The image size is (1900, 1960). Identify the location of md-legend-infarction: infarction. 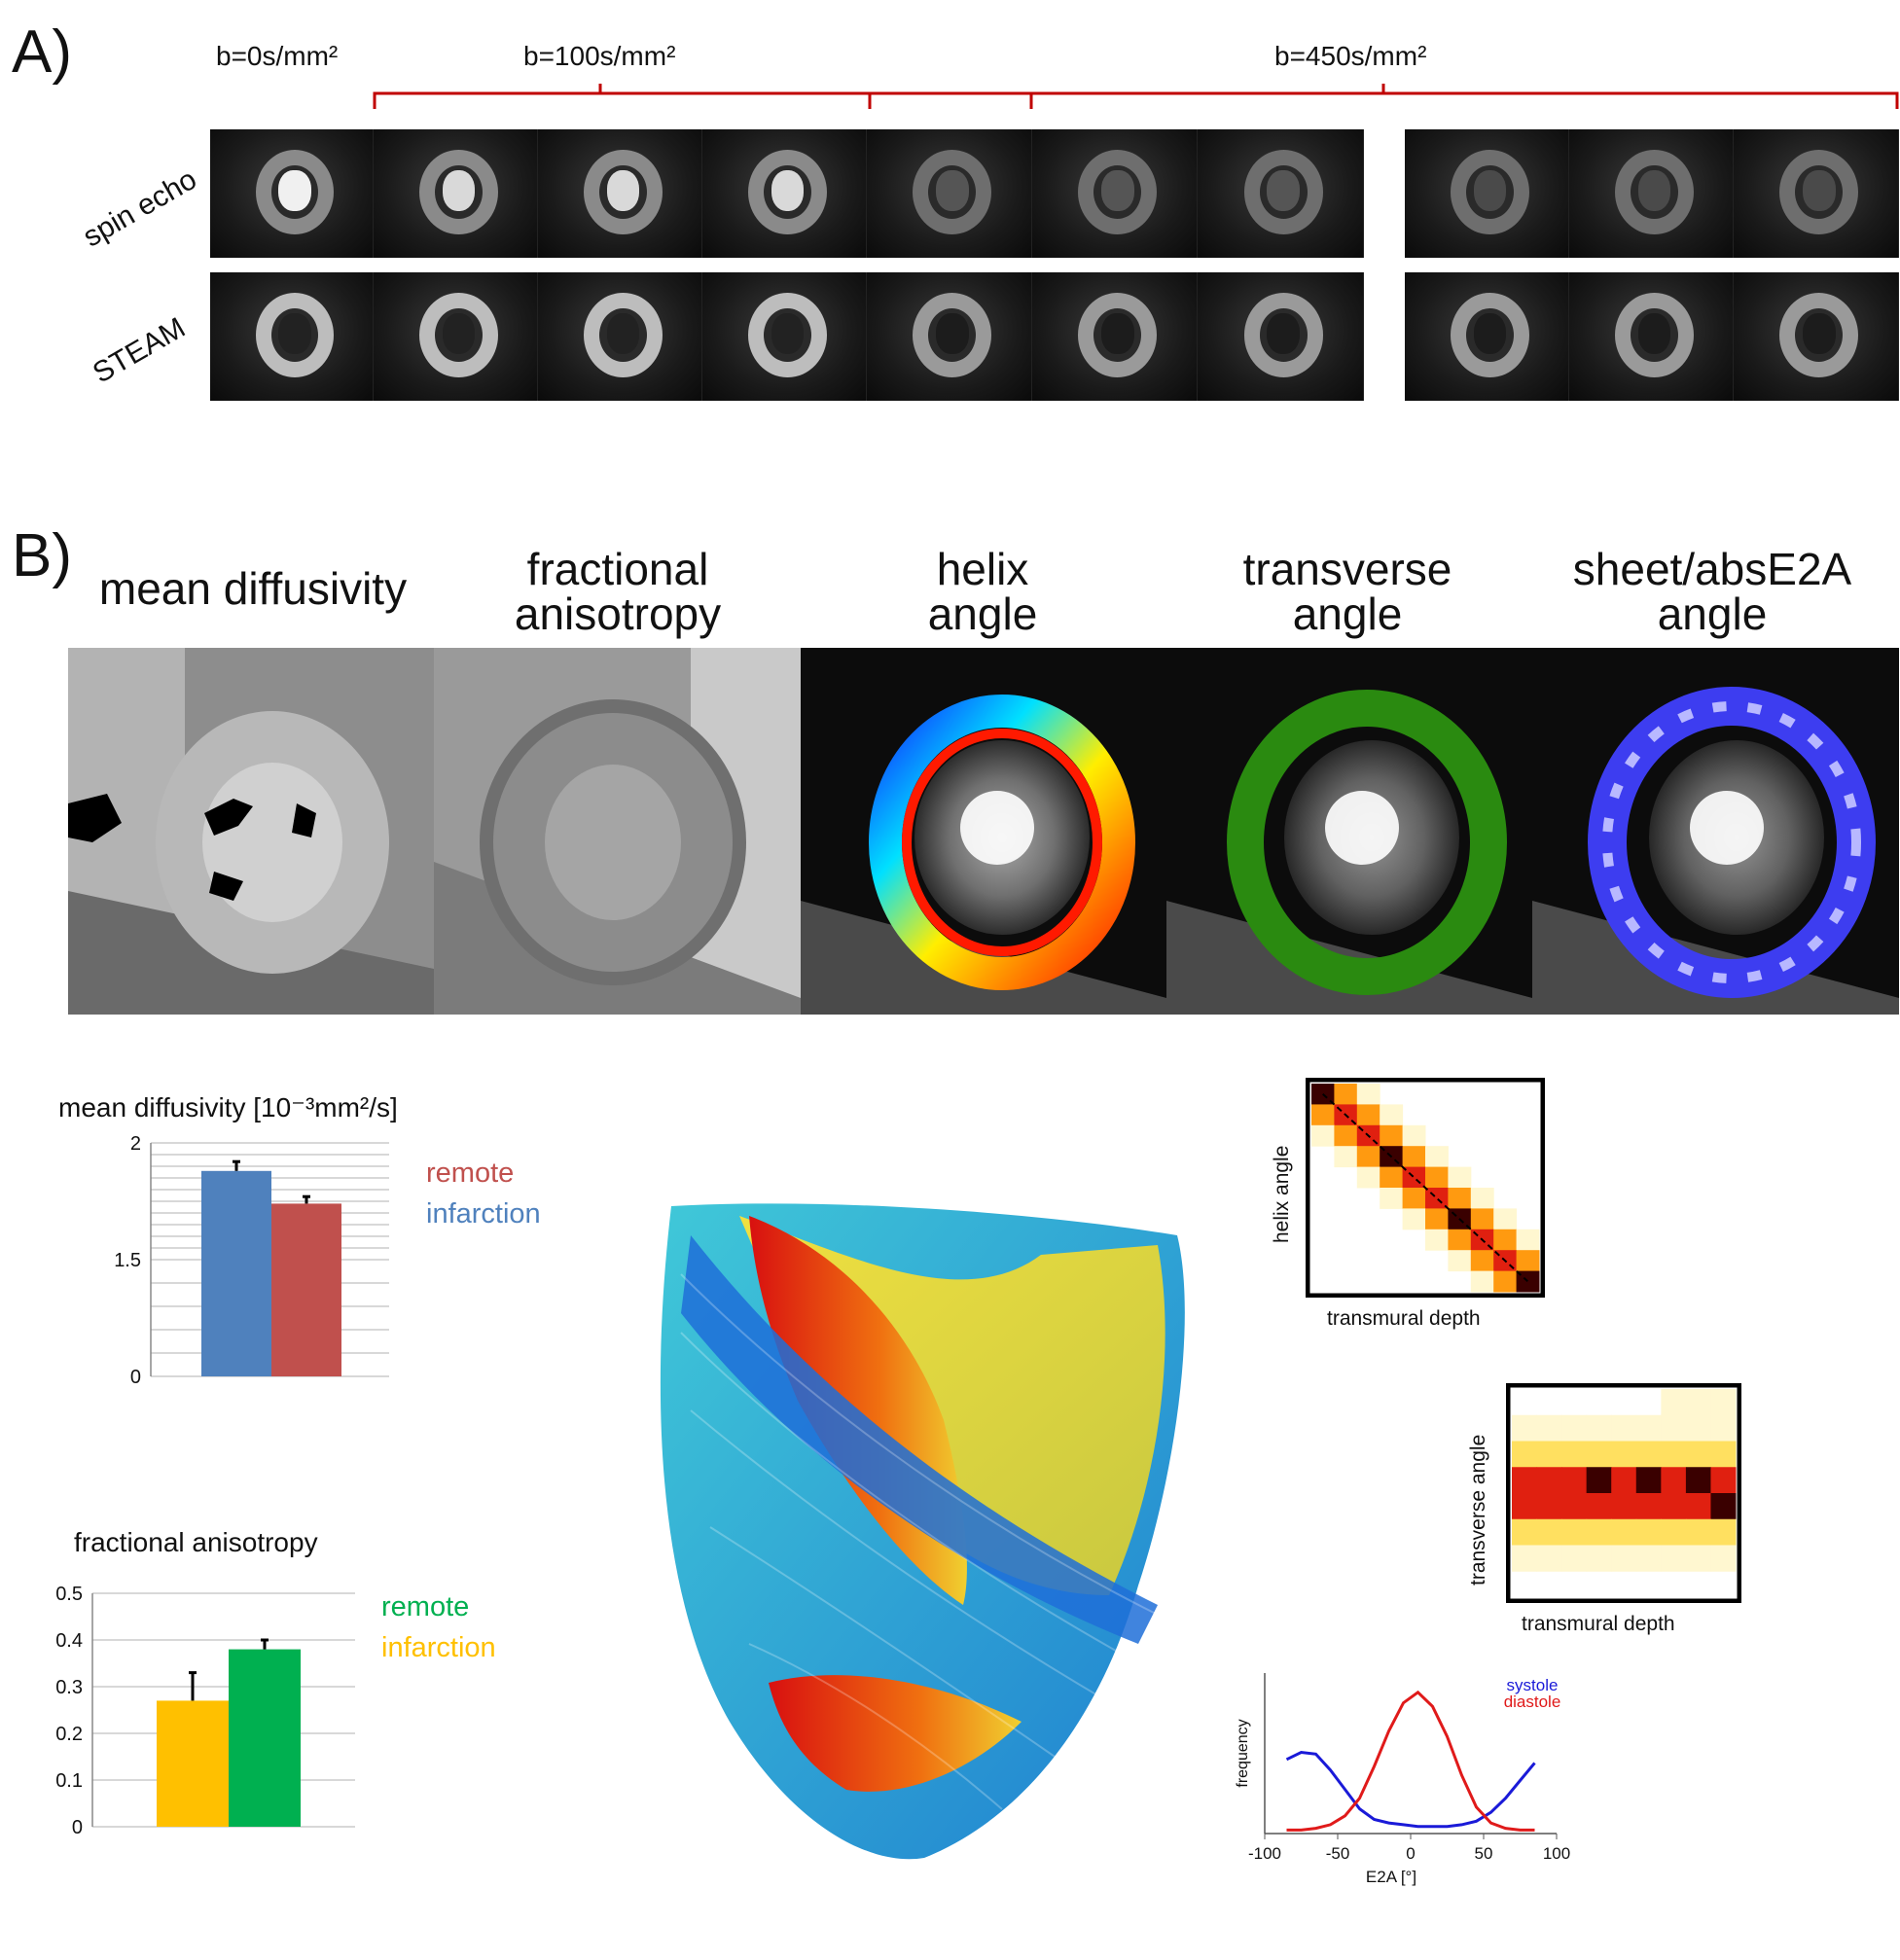
(483, 1213).